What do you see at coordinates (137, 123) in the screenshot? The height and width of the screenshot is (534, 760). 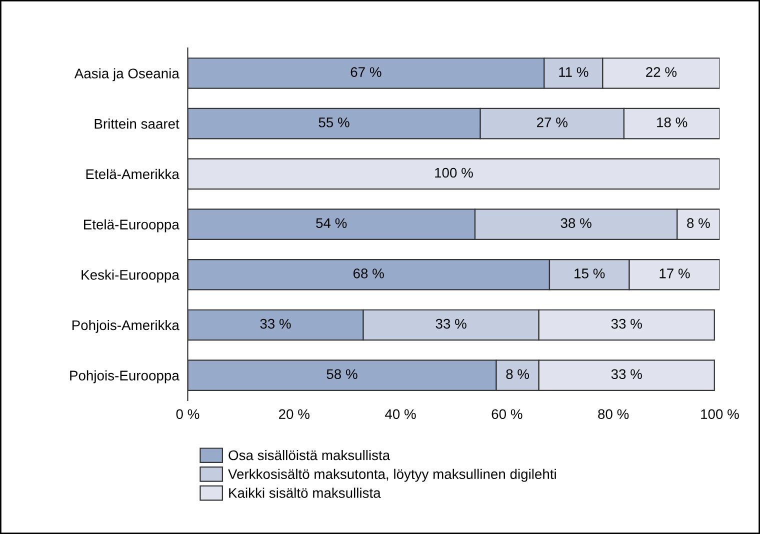 I see `y-tick-label: Brittein saaret` at bounding box center [137, 123].